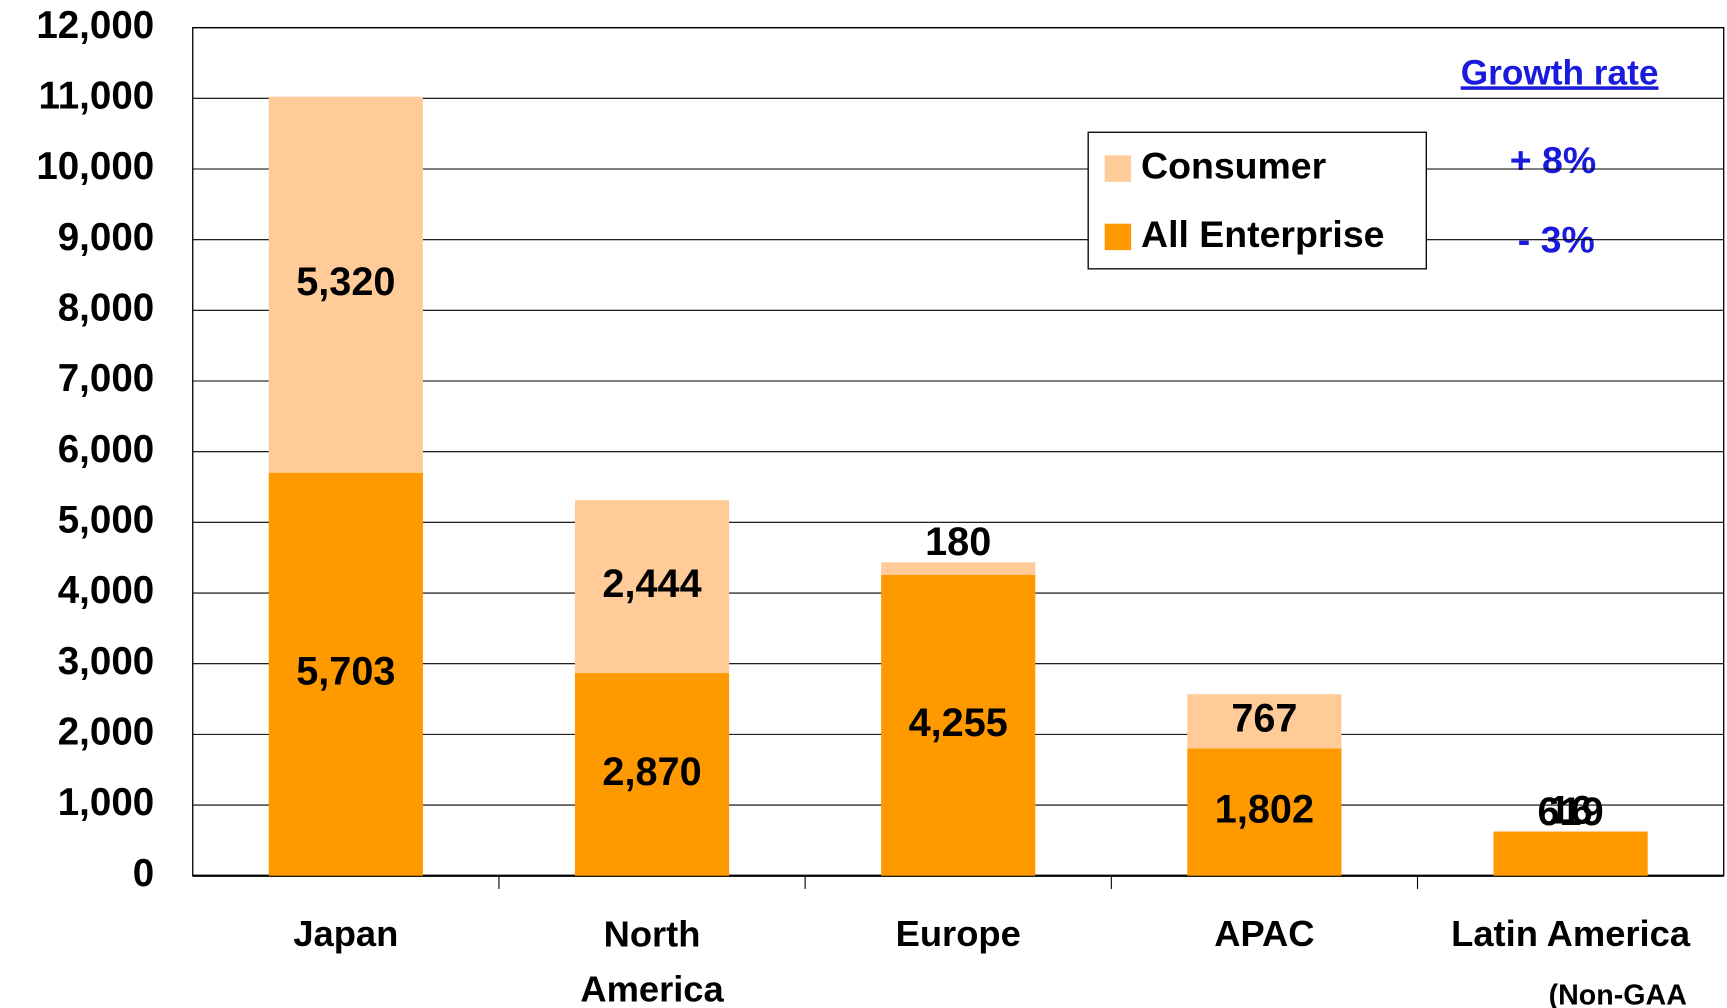 This screenshot has height=1008, width=1727. I want to click on data-label: 16, so click(1571, 811).